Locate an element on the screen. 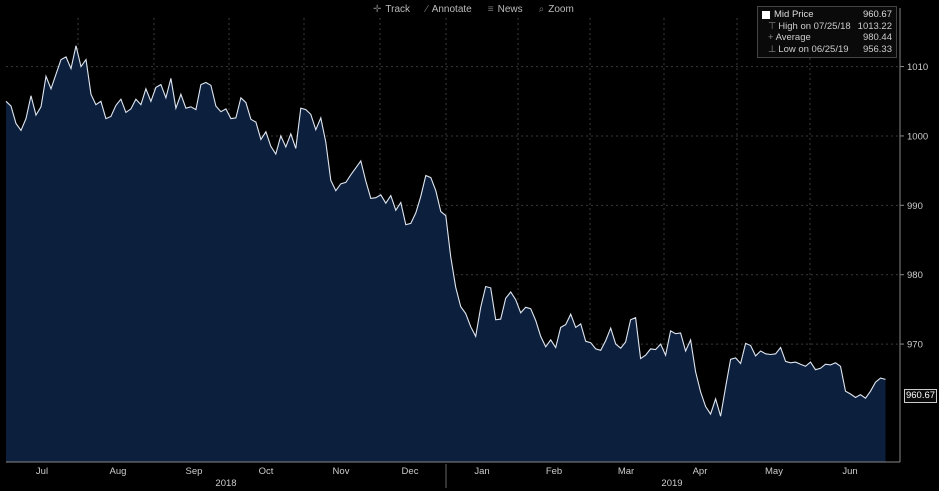 This screenshot has width=939, height=491. x-month-label: Feb is located at coordinates (554, 471).